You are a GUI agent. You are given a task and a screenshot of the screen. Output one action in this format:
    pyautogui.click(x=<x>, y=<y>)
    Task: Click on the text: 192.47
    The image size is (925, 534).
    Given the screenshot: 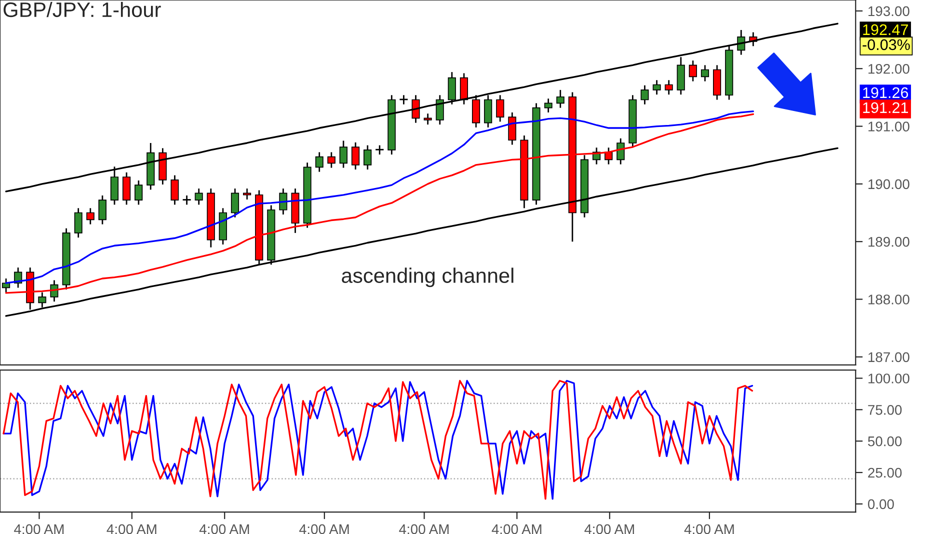 What is the action you would take?
    pyautogui.click(x=885, y=30)
    